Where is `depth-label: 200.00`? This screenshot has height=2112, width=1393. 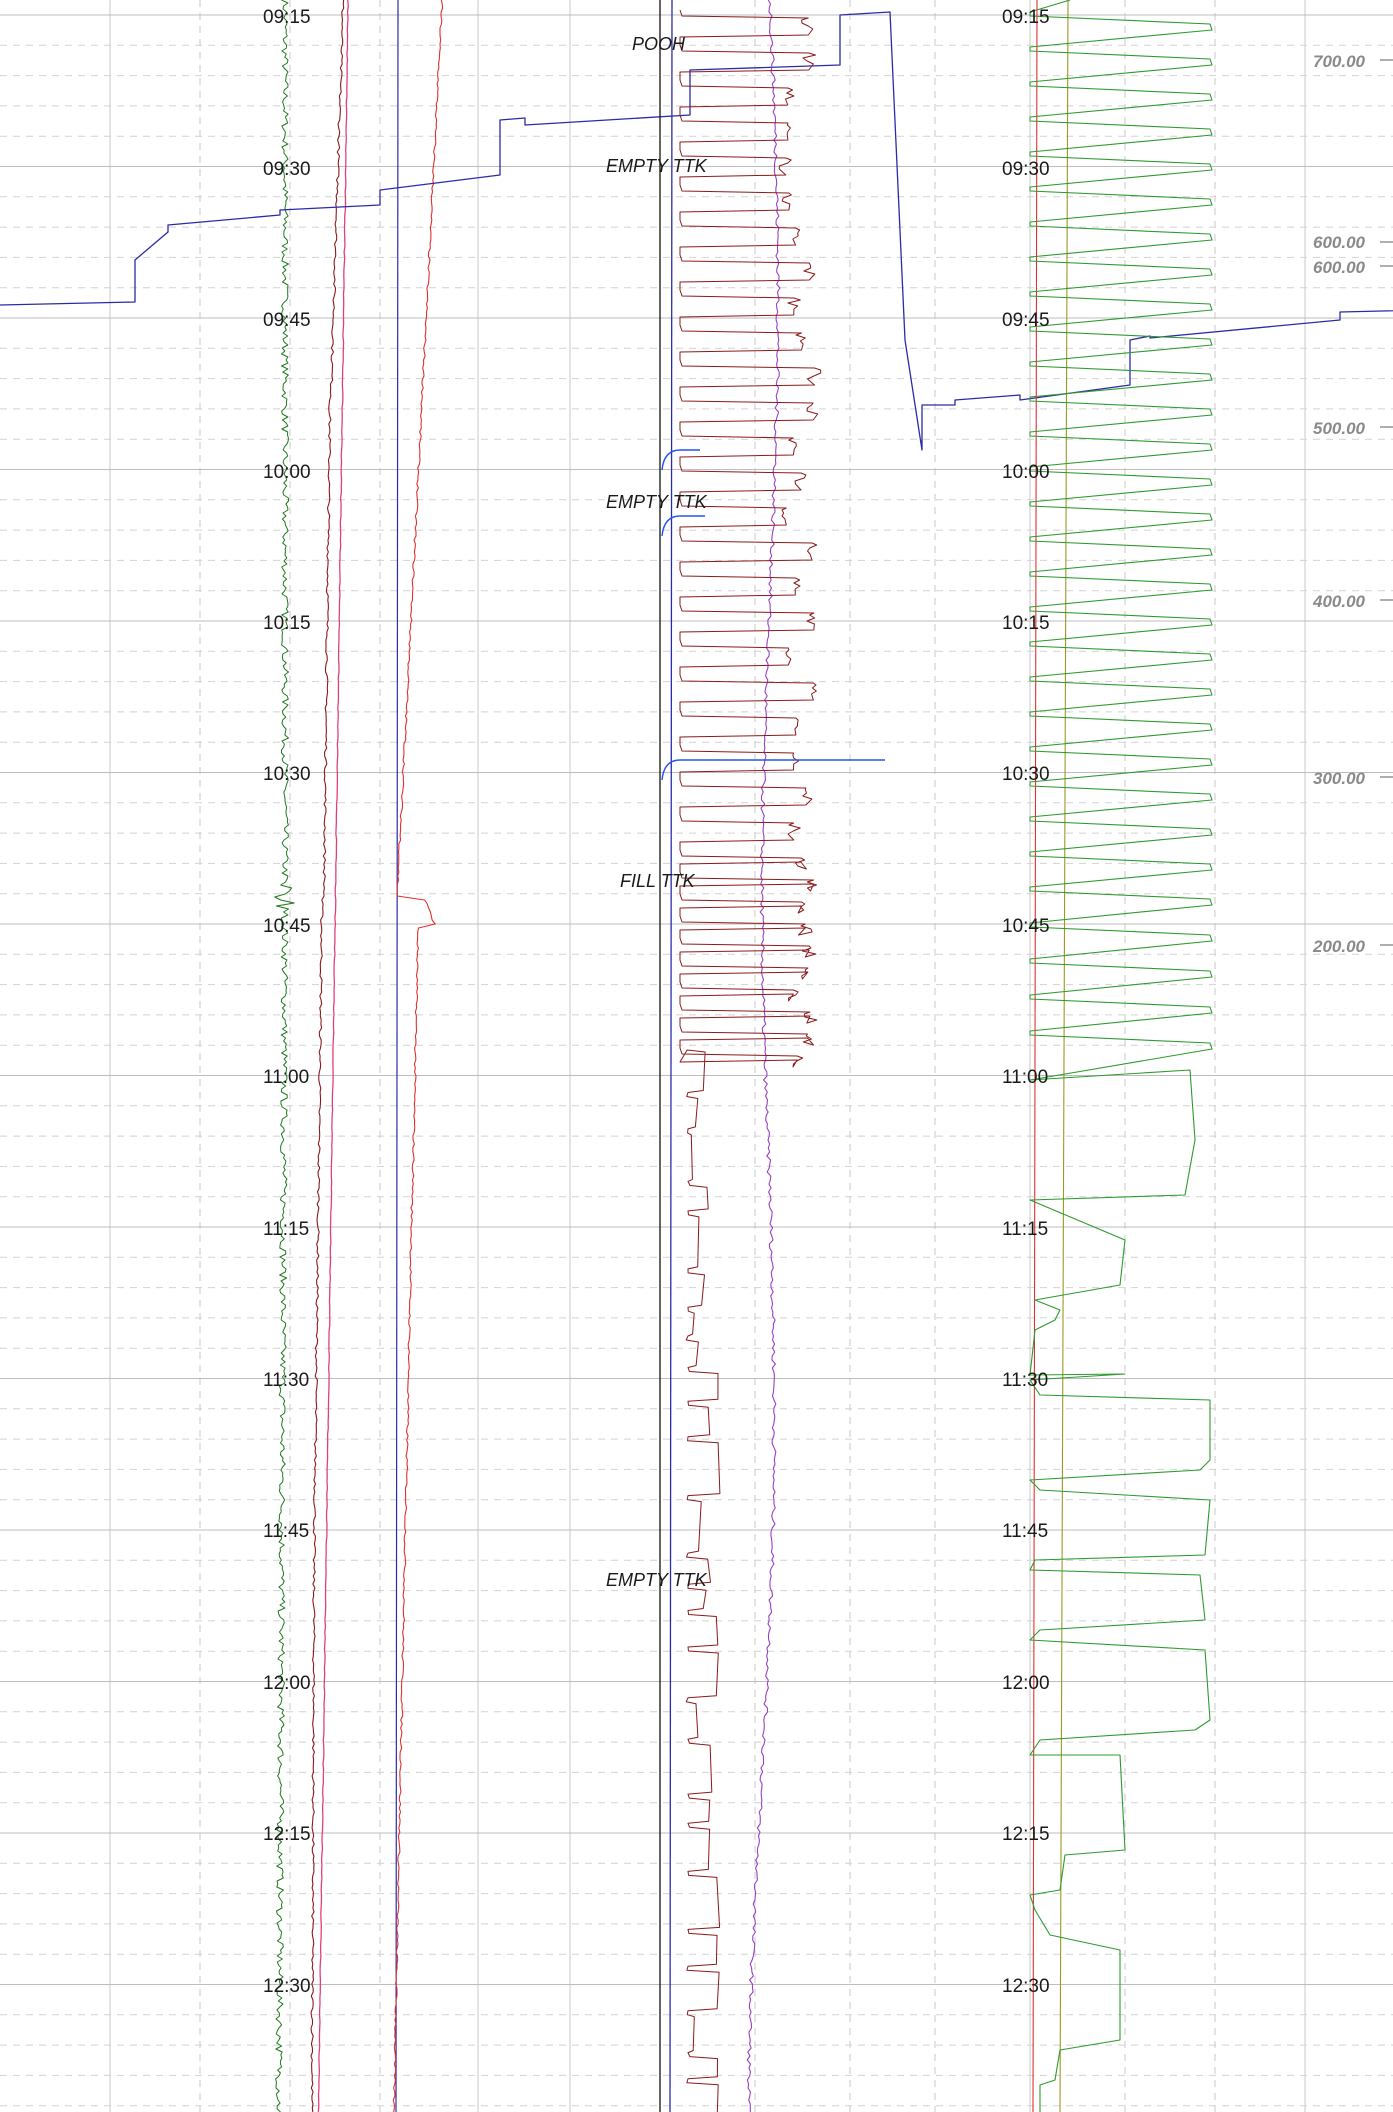 depth-label: 200.00 is located at coordinates (1339, 946).